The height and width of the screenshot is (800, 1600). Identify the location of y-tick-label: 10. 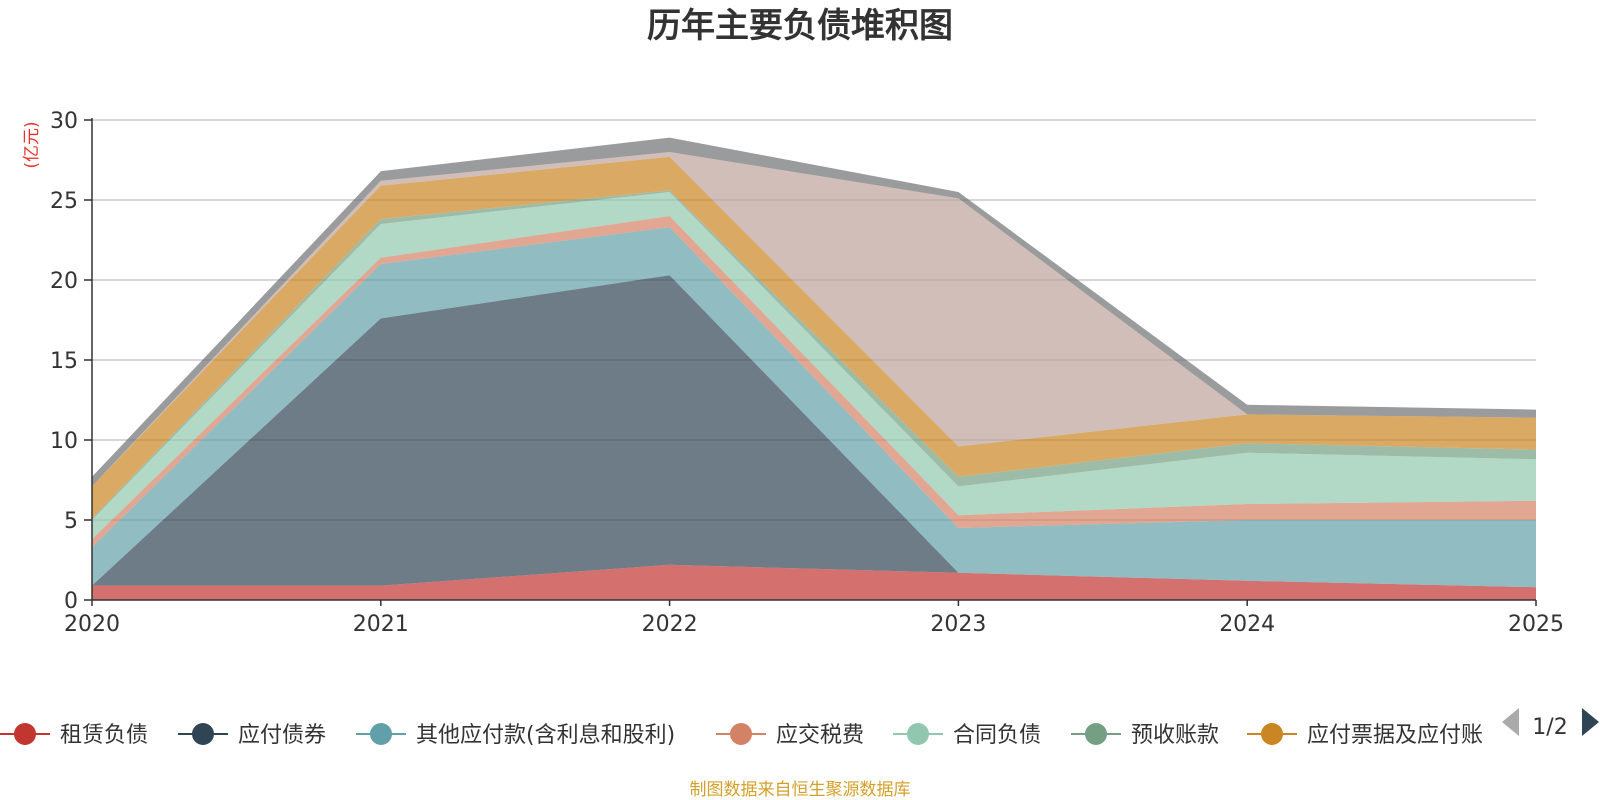
(64, 441).